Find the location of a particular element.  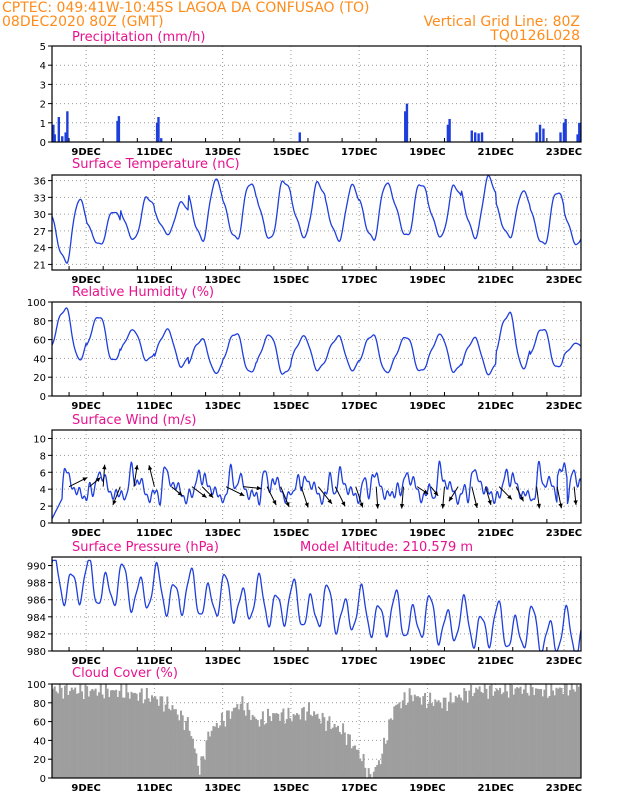

press-ytick-label: 990 is located at coordinates (36, 567).